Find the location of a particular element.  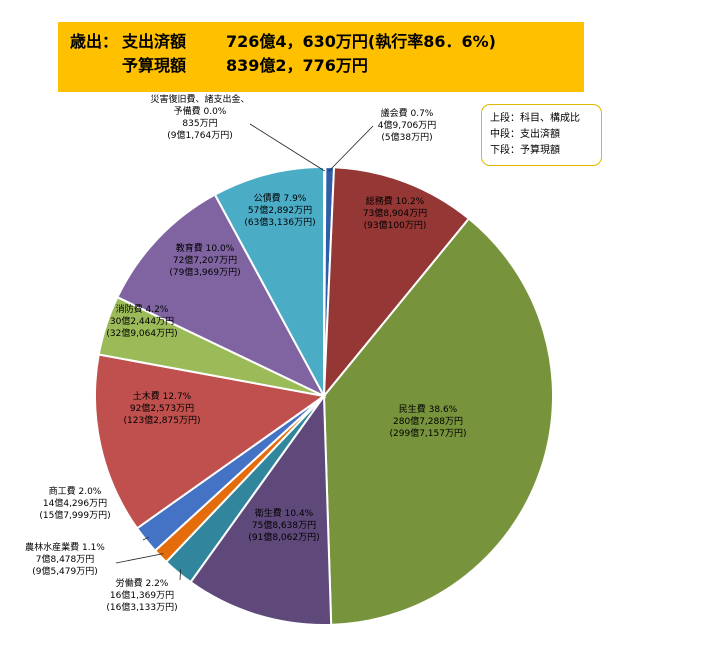

slice-label-0: 議会費 0.7%4億9,706万円(5億38万円) is located at coordinates (407, 125).